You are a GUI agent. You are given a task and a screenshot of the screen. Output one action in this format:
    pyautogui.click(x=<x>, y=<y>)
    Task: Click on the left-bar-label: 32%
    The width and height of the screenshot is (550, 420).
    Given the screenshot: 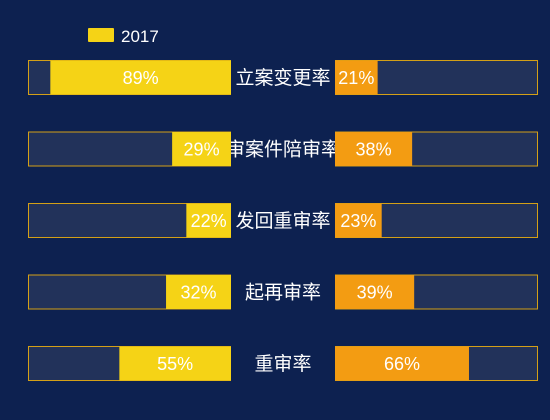 What is the action you would take?
    pyautogui.click(x=199, y=293)
    